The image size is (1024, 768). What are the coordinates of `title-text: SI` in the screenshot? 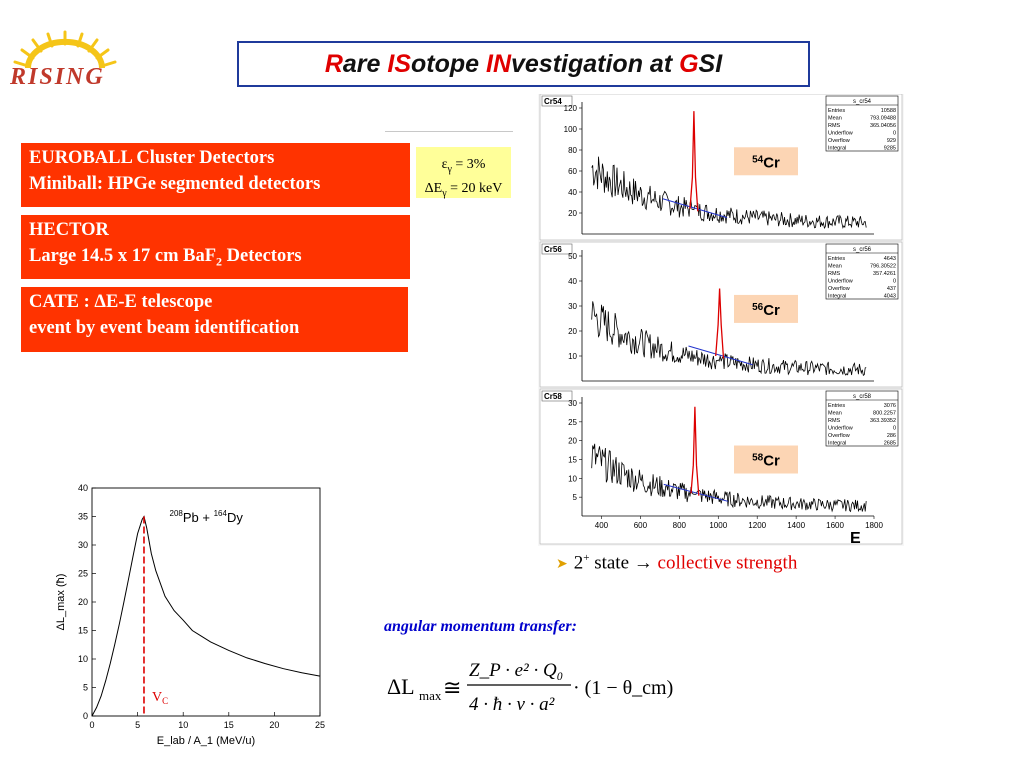 It's located at (710, 63).